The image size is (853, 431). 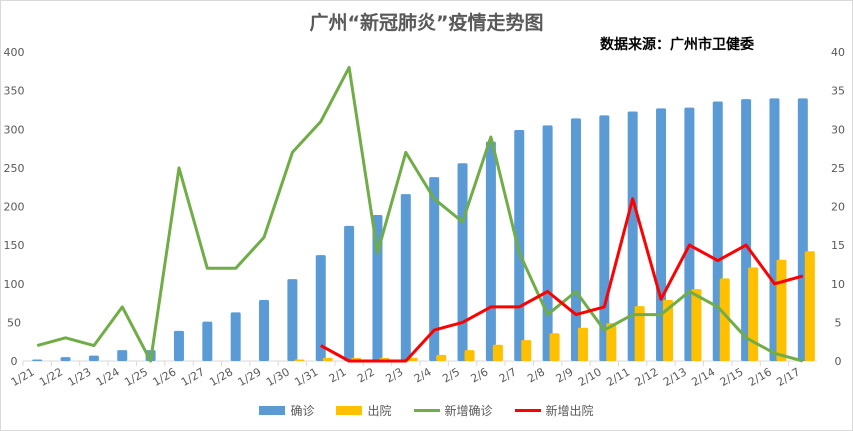 What do you see at coordinates (79, 377) in the screenshot?
I see `x-axis-tick-label: 1/23` at bounding box center [79, 377].